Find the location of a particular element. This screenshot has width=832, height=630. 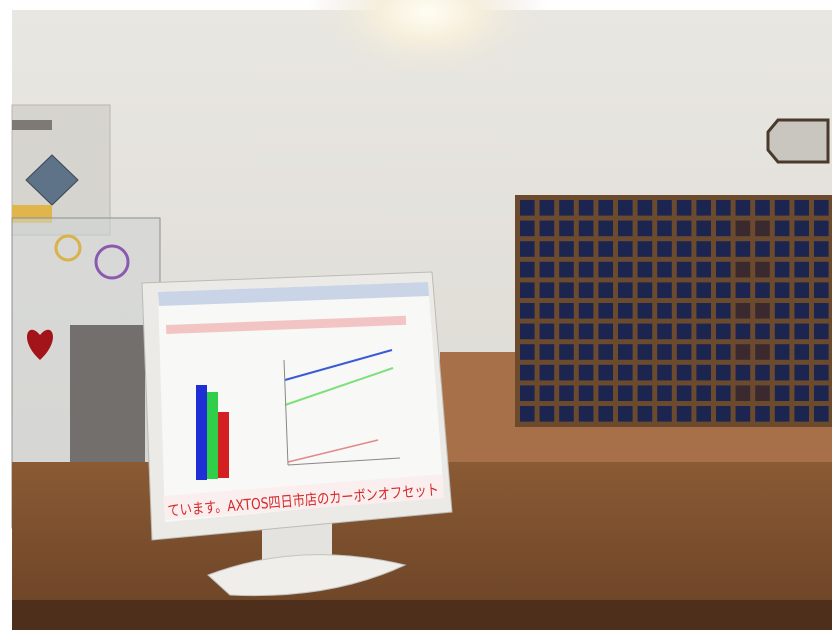

browser-toolbar is located at coordinates (293, 294).